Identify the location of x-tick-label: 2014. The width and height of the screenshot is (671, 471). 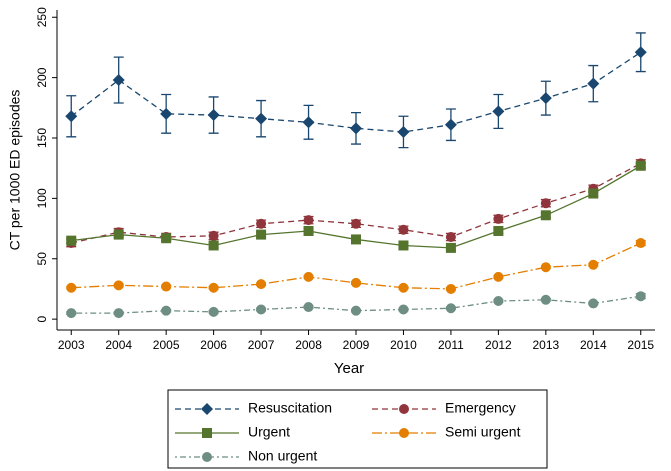
(593, 345).